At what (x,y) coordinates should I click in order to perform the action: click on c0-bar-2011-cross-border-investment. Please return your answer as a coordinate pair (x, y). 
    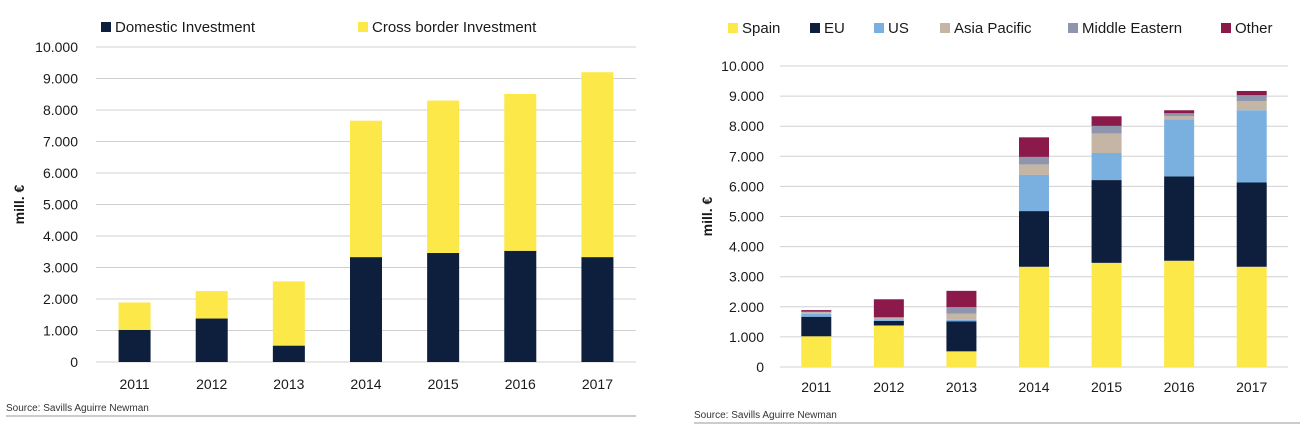
    Looking at the image, I should click on (134, 316).